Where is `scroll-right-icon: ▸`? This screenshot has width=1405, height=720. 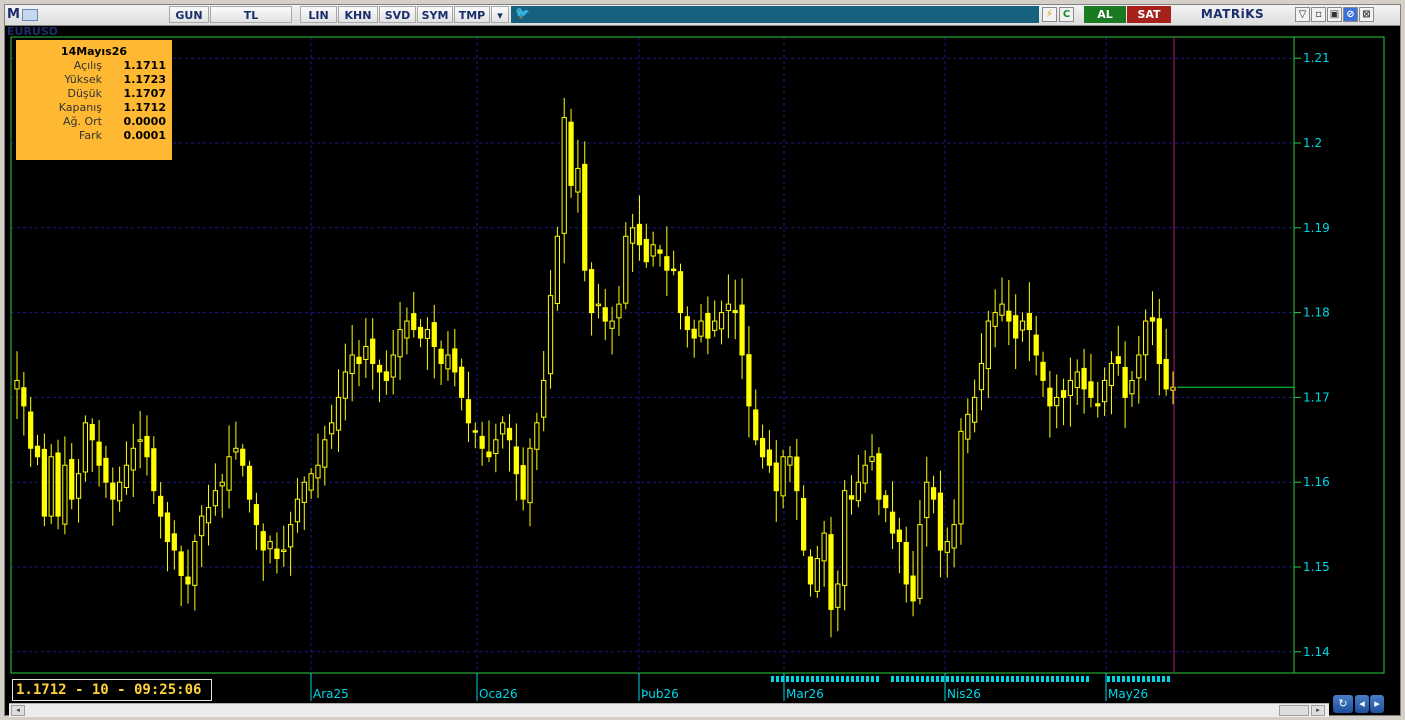
scroll-right-icon: ▸ is located at coordinates (1318, 710).